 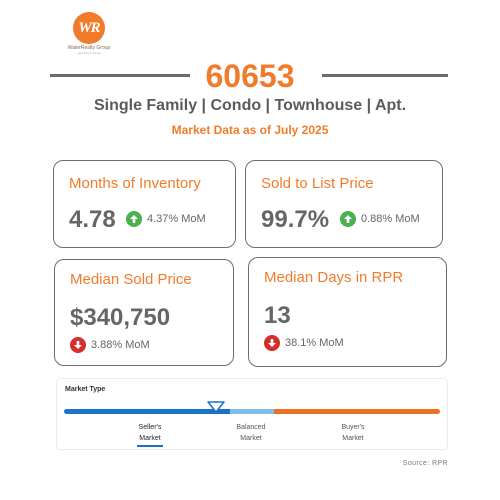 I want to click on change-text: 4.37% MoM, so click(x=176, y=219).